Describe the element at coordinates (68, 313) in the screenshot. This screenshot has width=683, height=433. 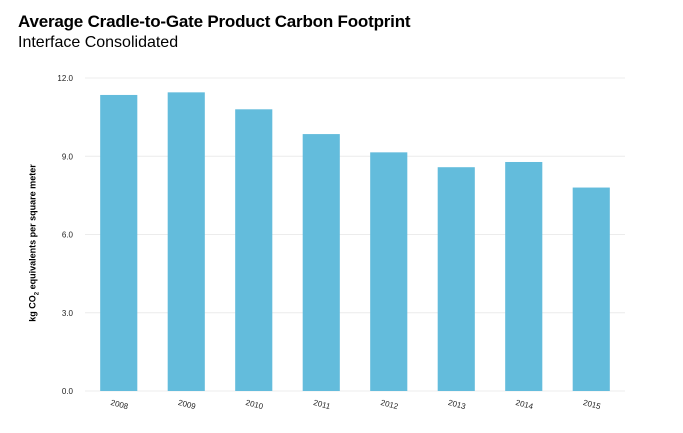
I see `y-tick-label: 3.0` at that location.